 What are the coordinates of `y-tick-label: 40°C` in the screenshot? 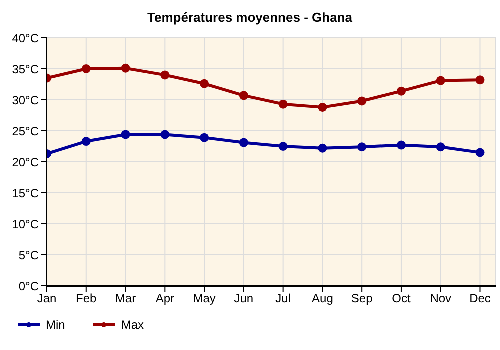 It's located at (26, 38).